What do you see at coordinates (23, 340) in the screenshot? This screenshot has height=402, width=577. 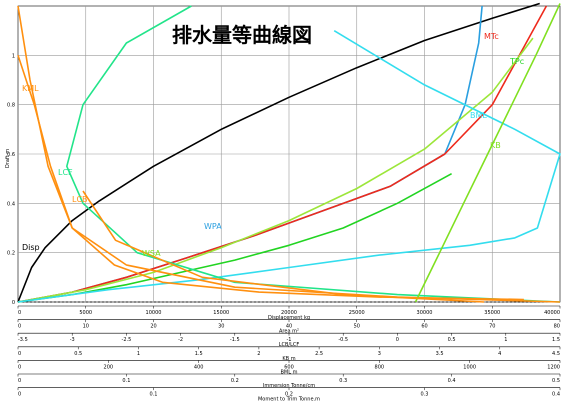 I see `x-tick-label: -3.5` at bounding box center [23, 340].